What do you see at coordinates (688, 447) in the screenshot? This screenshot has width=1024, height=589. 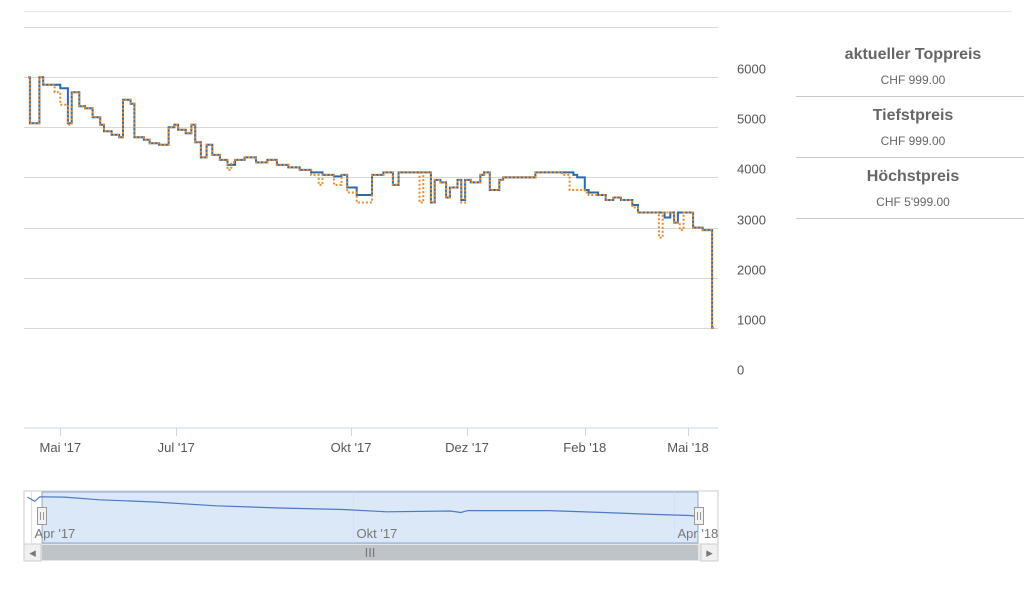 I see `x-tick-label: Mai '18` at bounding box center [688, 447].